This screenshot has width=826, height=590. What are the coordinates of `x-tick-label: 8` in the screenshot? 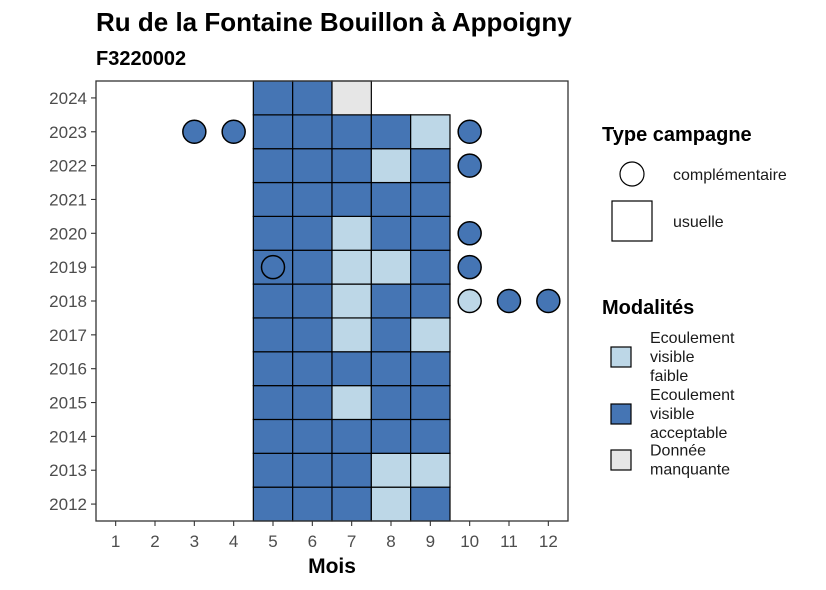 It's located at (390, 541).